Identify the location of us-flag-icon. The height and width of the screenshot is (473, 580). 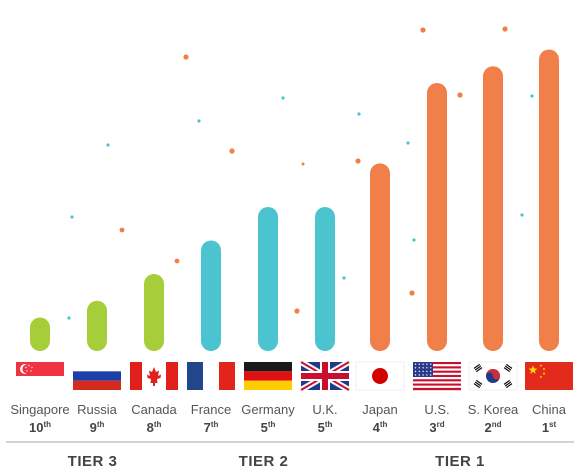
(437, 376).